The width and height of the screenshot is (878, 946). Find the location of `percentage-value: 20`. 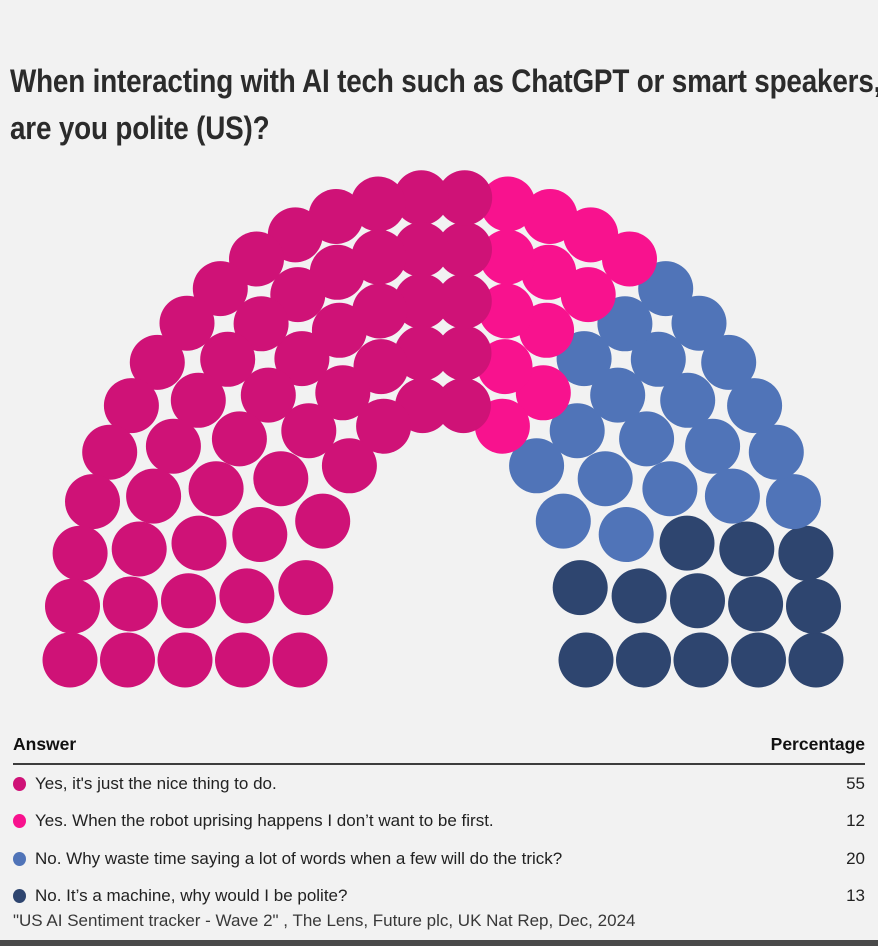

percentage-value: 20 is located at coordinates (855, 858).